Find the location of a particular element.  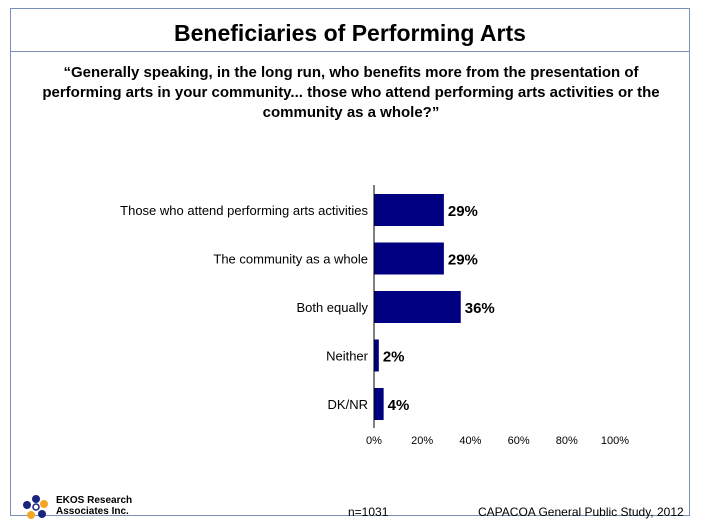

x-tick-label-5: 100% is located at coordinates (615, 441).